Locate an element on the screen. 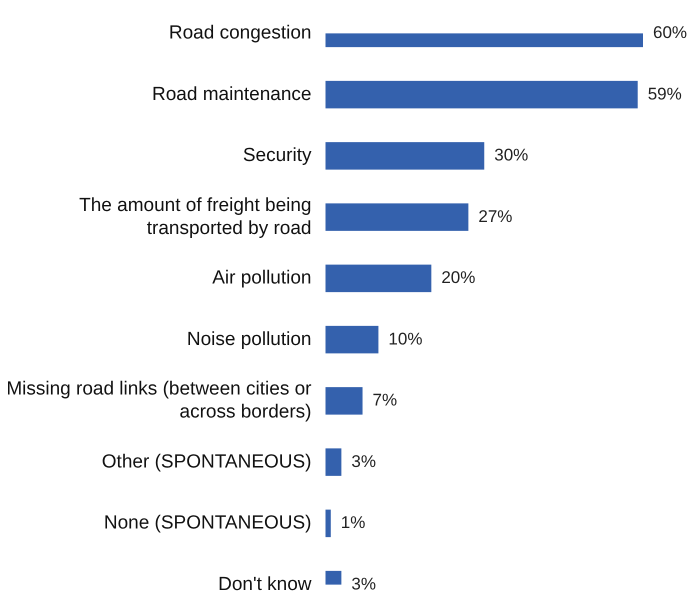 The width and height of the screenshot is (699, 610). data-label: 10% is located at coordinates (405, 338).